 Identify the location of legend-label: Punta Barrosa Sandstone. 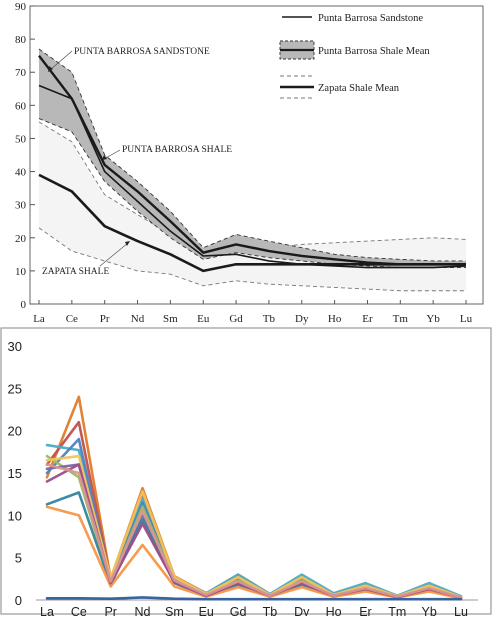
(370, 18).